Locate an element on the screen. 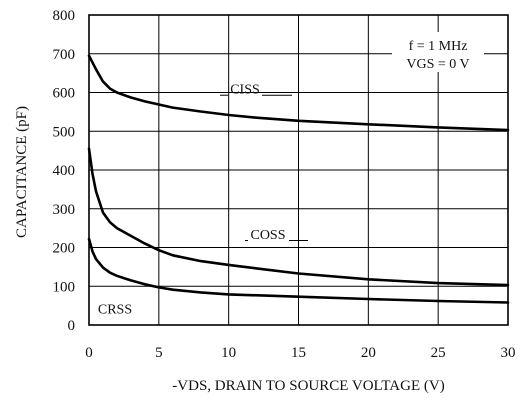  x-tick-label: 20 is located at coordinates (368, 353).